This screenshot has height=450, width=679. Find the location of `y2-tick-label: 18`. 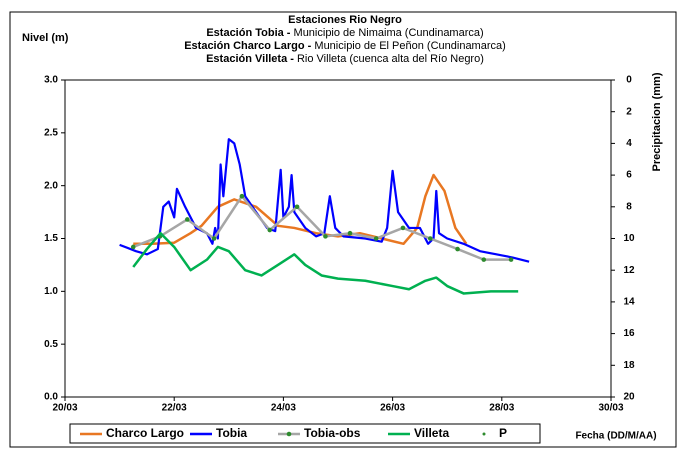

y2-tick-label: 18 is located at coordinates (629, 365).